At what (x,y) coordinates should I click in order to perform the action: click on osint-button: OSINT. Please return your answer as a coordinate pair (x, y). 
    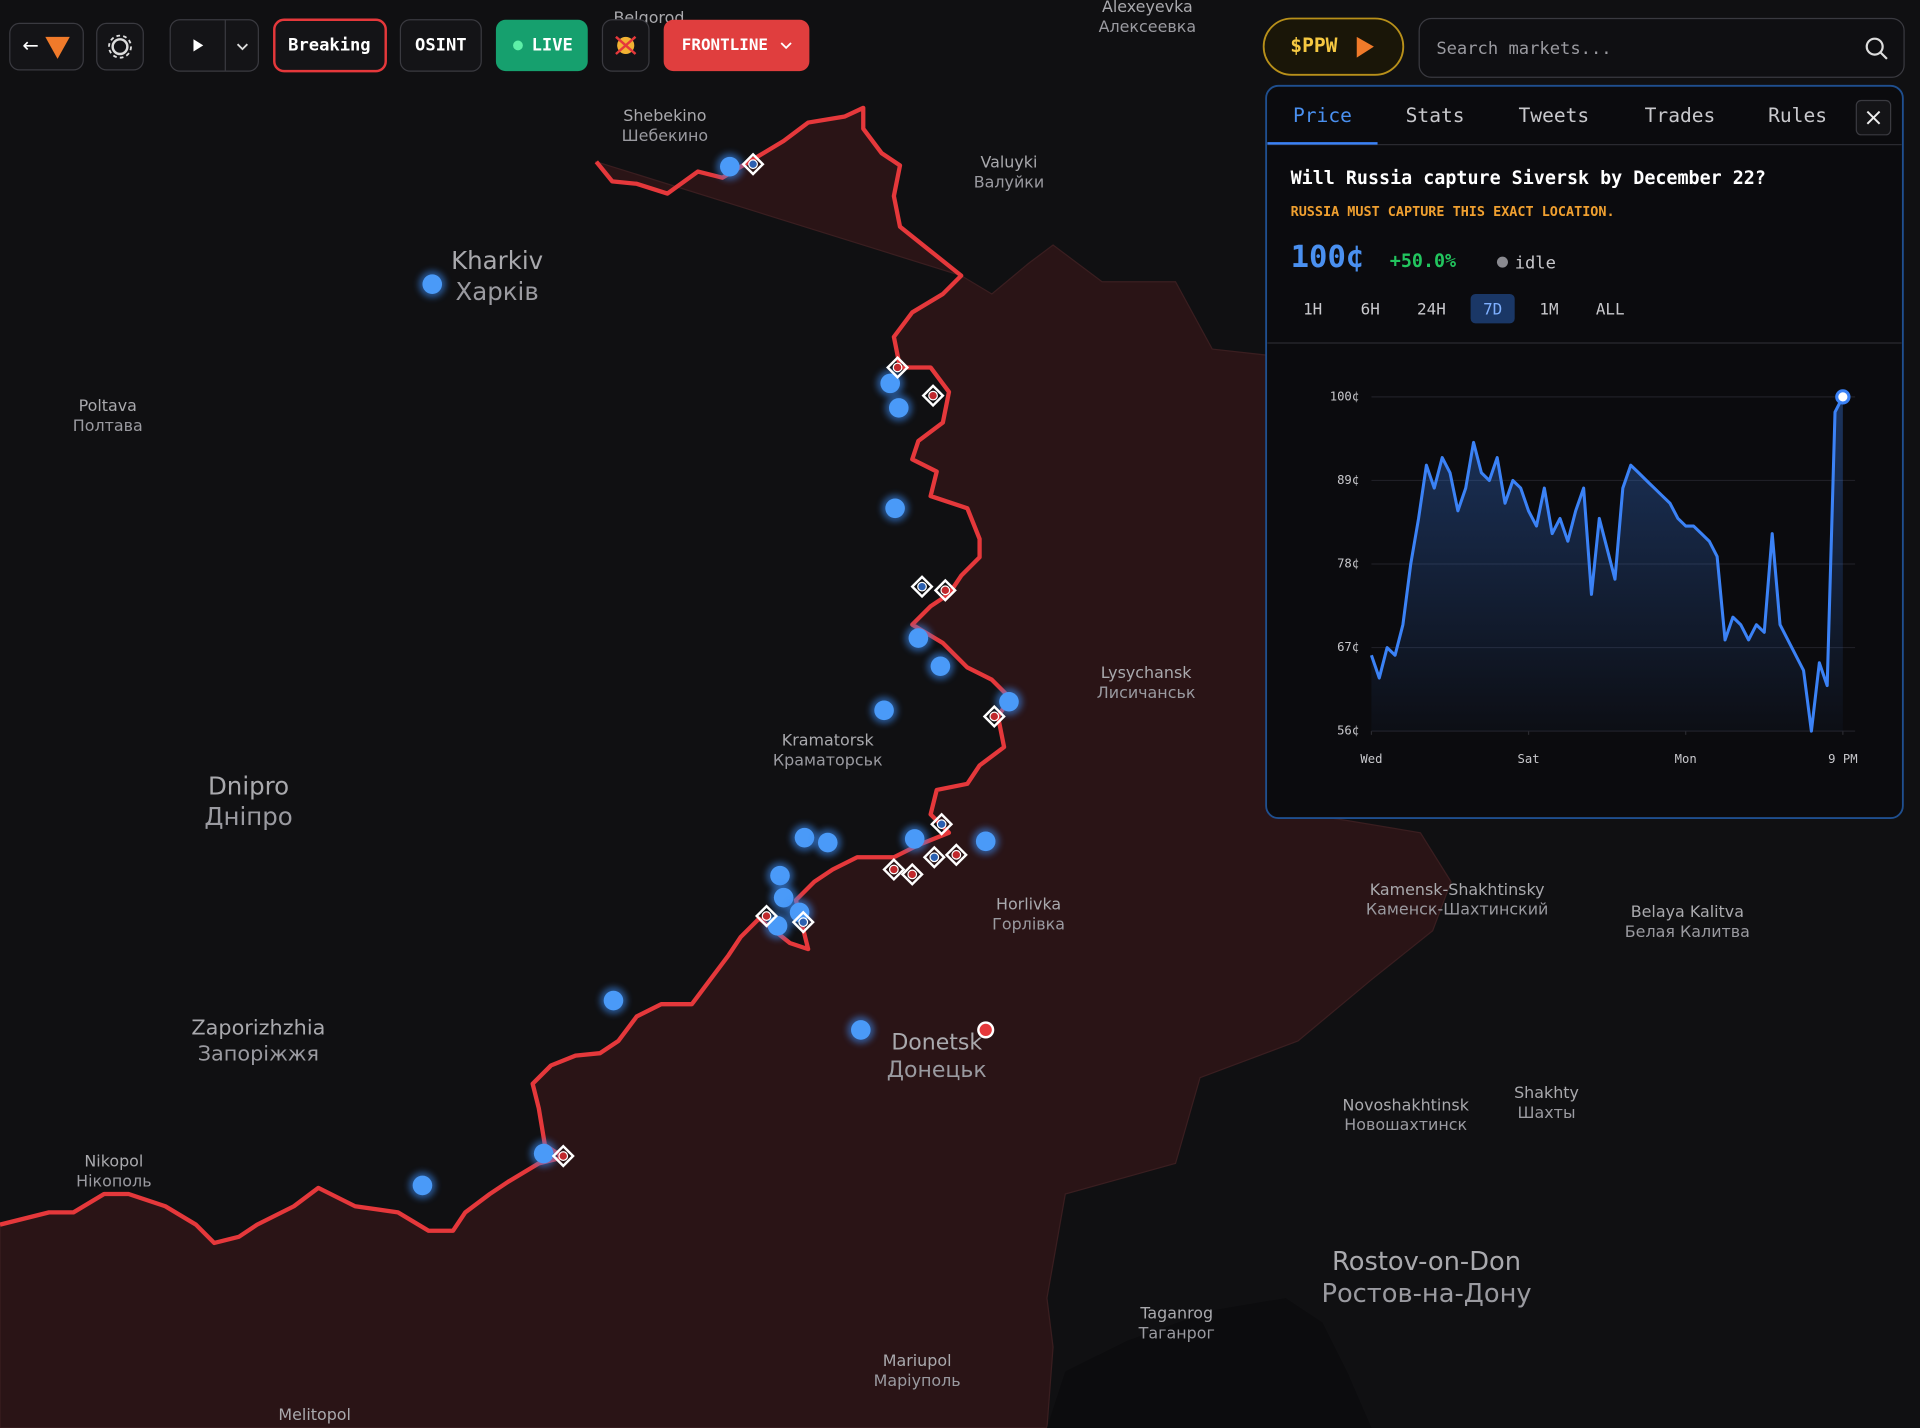
    Looking at the image, I should click on (440, 45).